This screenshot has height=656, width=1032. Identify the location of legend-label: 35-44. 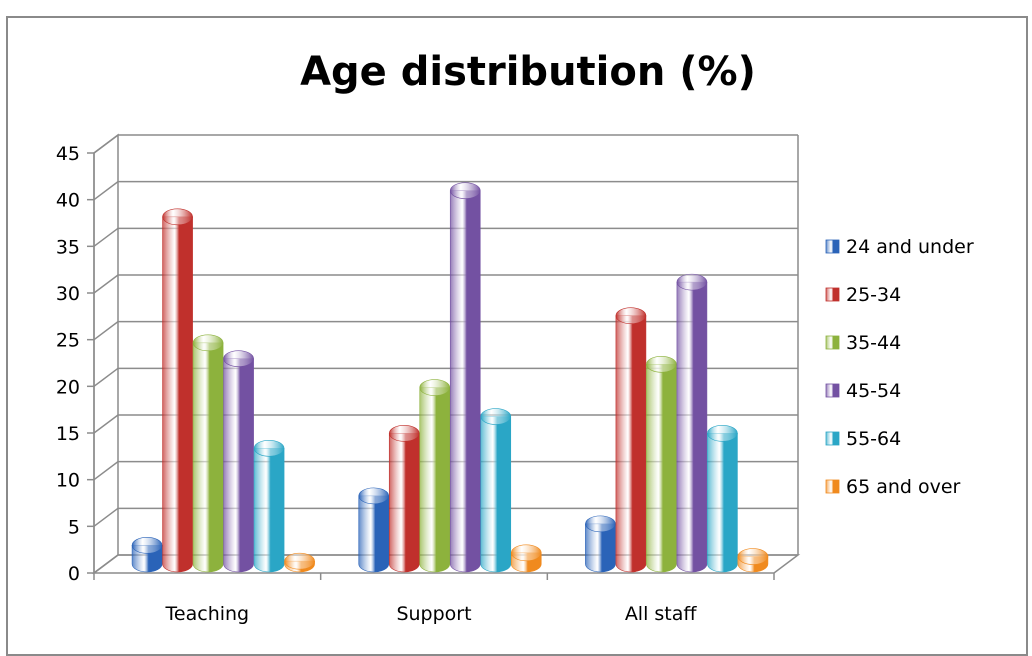
(873, 343).